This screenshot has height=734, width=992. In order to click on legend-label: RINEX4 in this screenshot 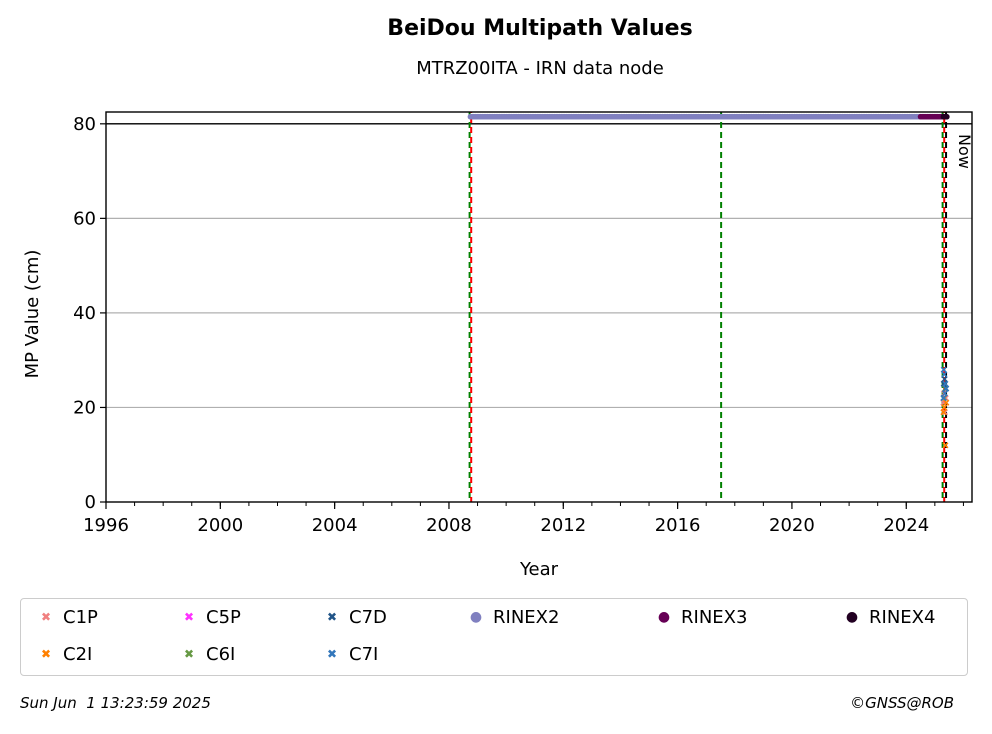, I will do `click(902, 617)`.